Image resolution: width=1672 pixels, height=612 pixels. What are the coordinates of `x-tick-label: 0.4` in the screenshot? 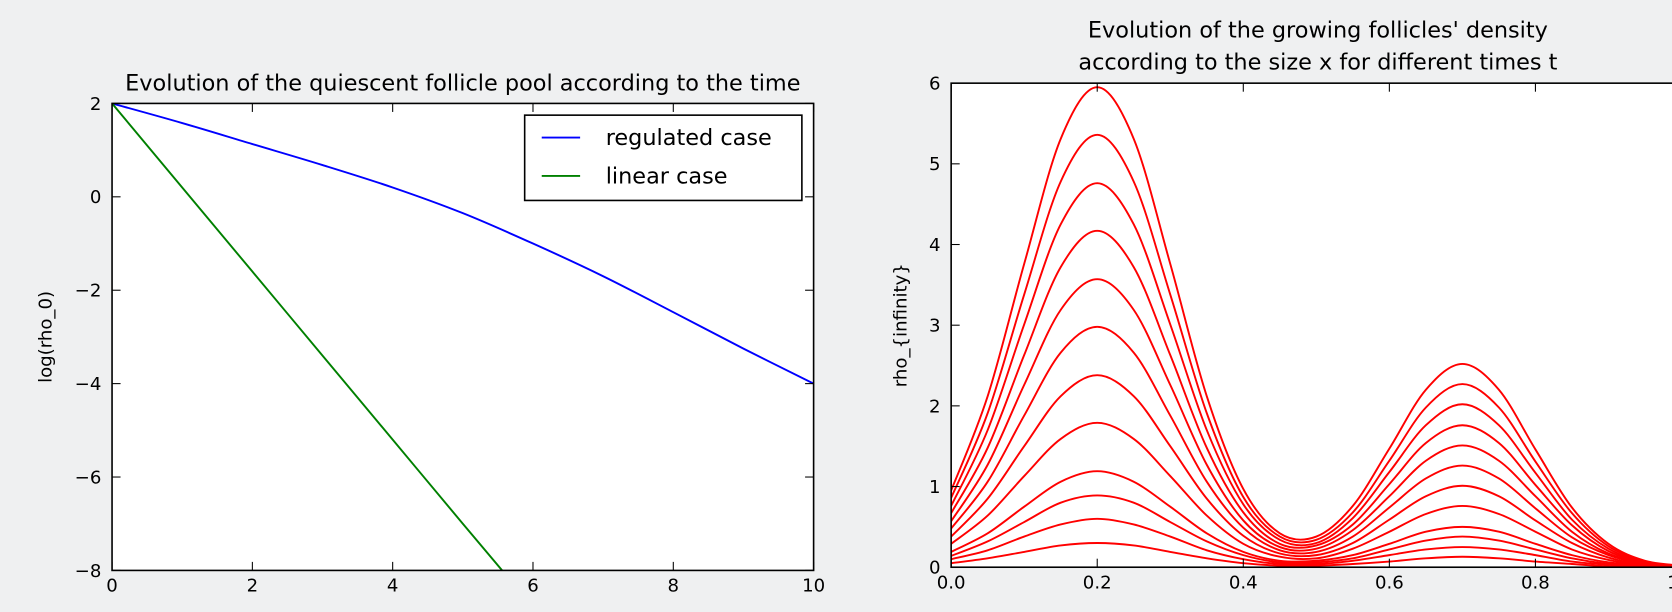 It's located at (1243, 583).